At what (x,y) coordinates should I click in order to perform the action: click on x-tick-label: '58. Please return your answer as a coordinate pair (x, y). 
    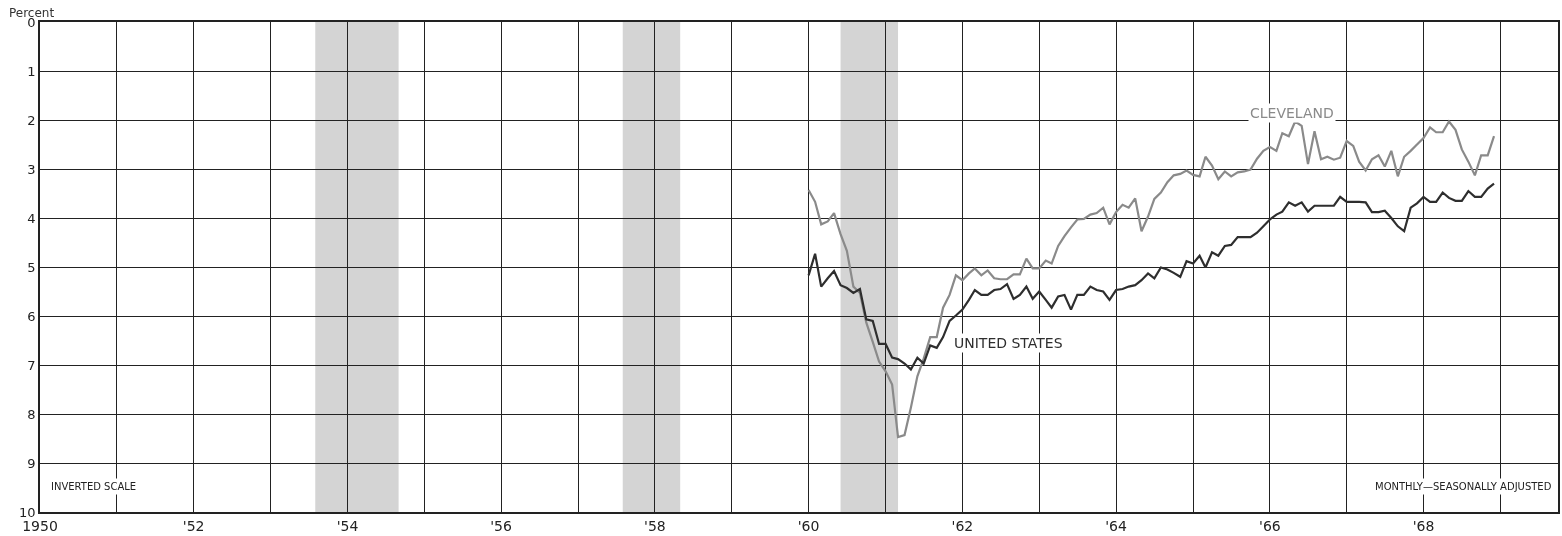
    Looking at the image, I should click on (655, 525).